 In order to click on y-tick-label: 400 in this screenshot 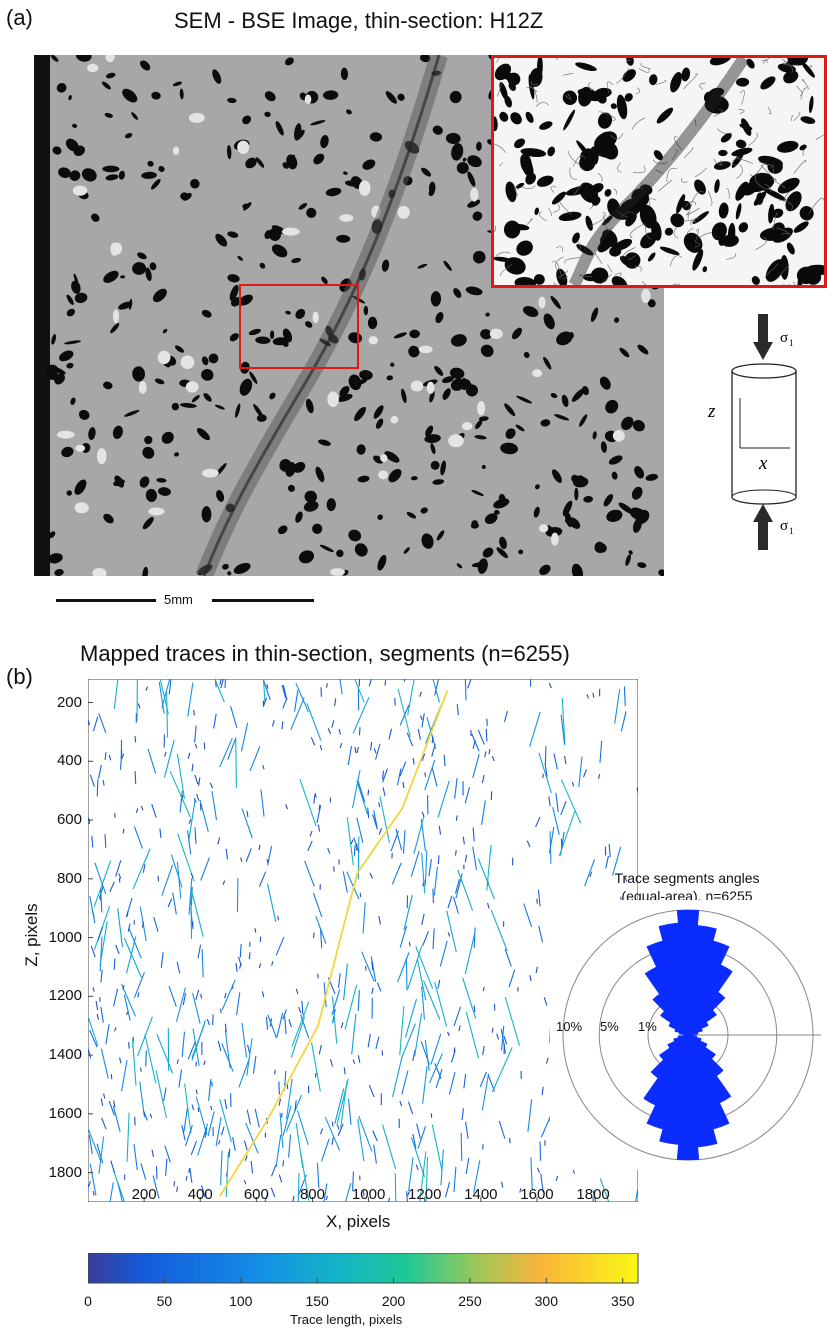, I will do `click(69, 761)`.